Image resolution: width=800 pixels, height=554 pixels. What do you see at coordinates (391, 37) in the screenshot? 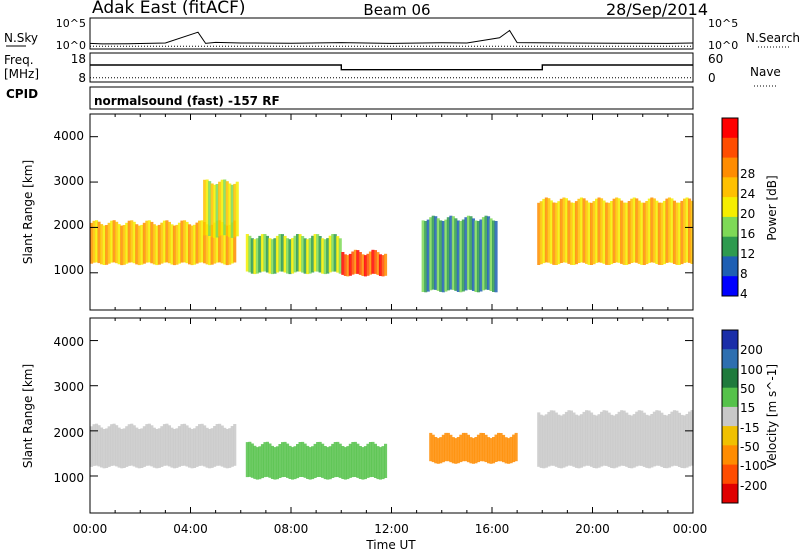
I see `noise-sky-line` at bounding box center [391, 37].